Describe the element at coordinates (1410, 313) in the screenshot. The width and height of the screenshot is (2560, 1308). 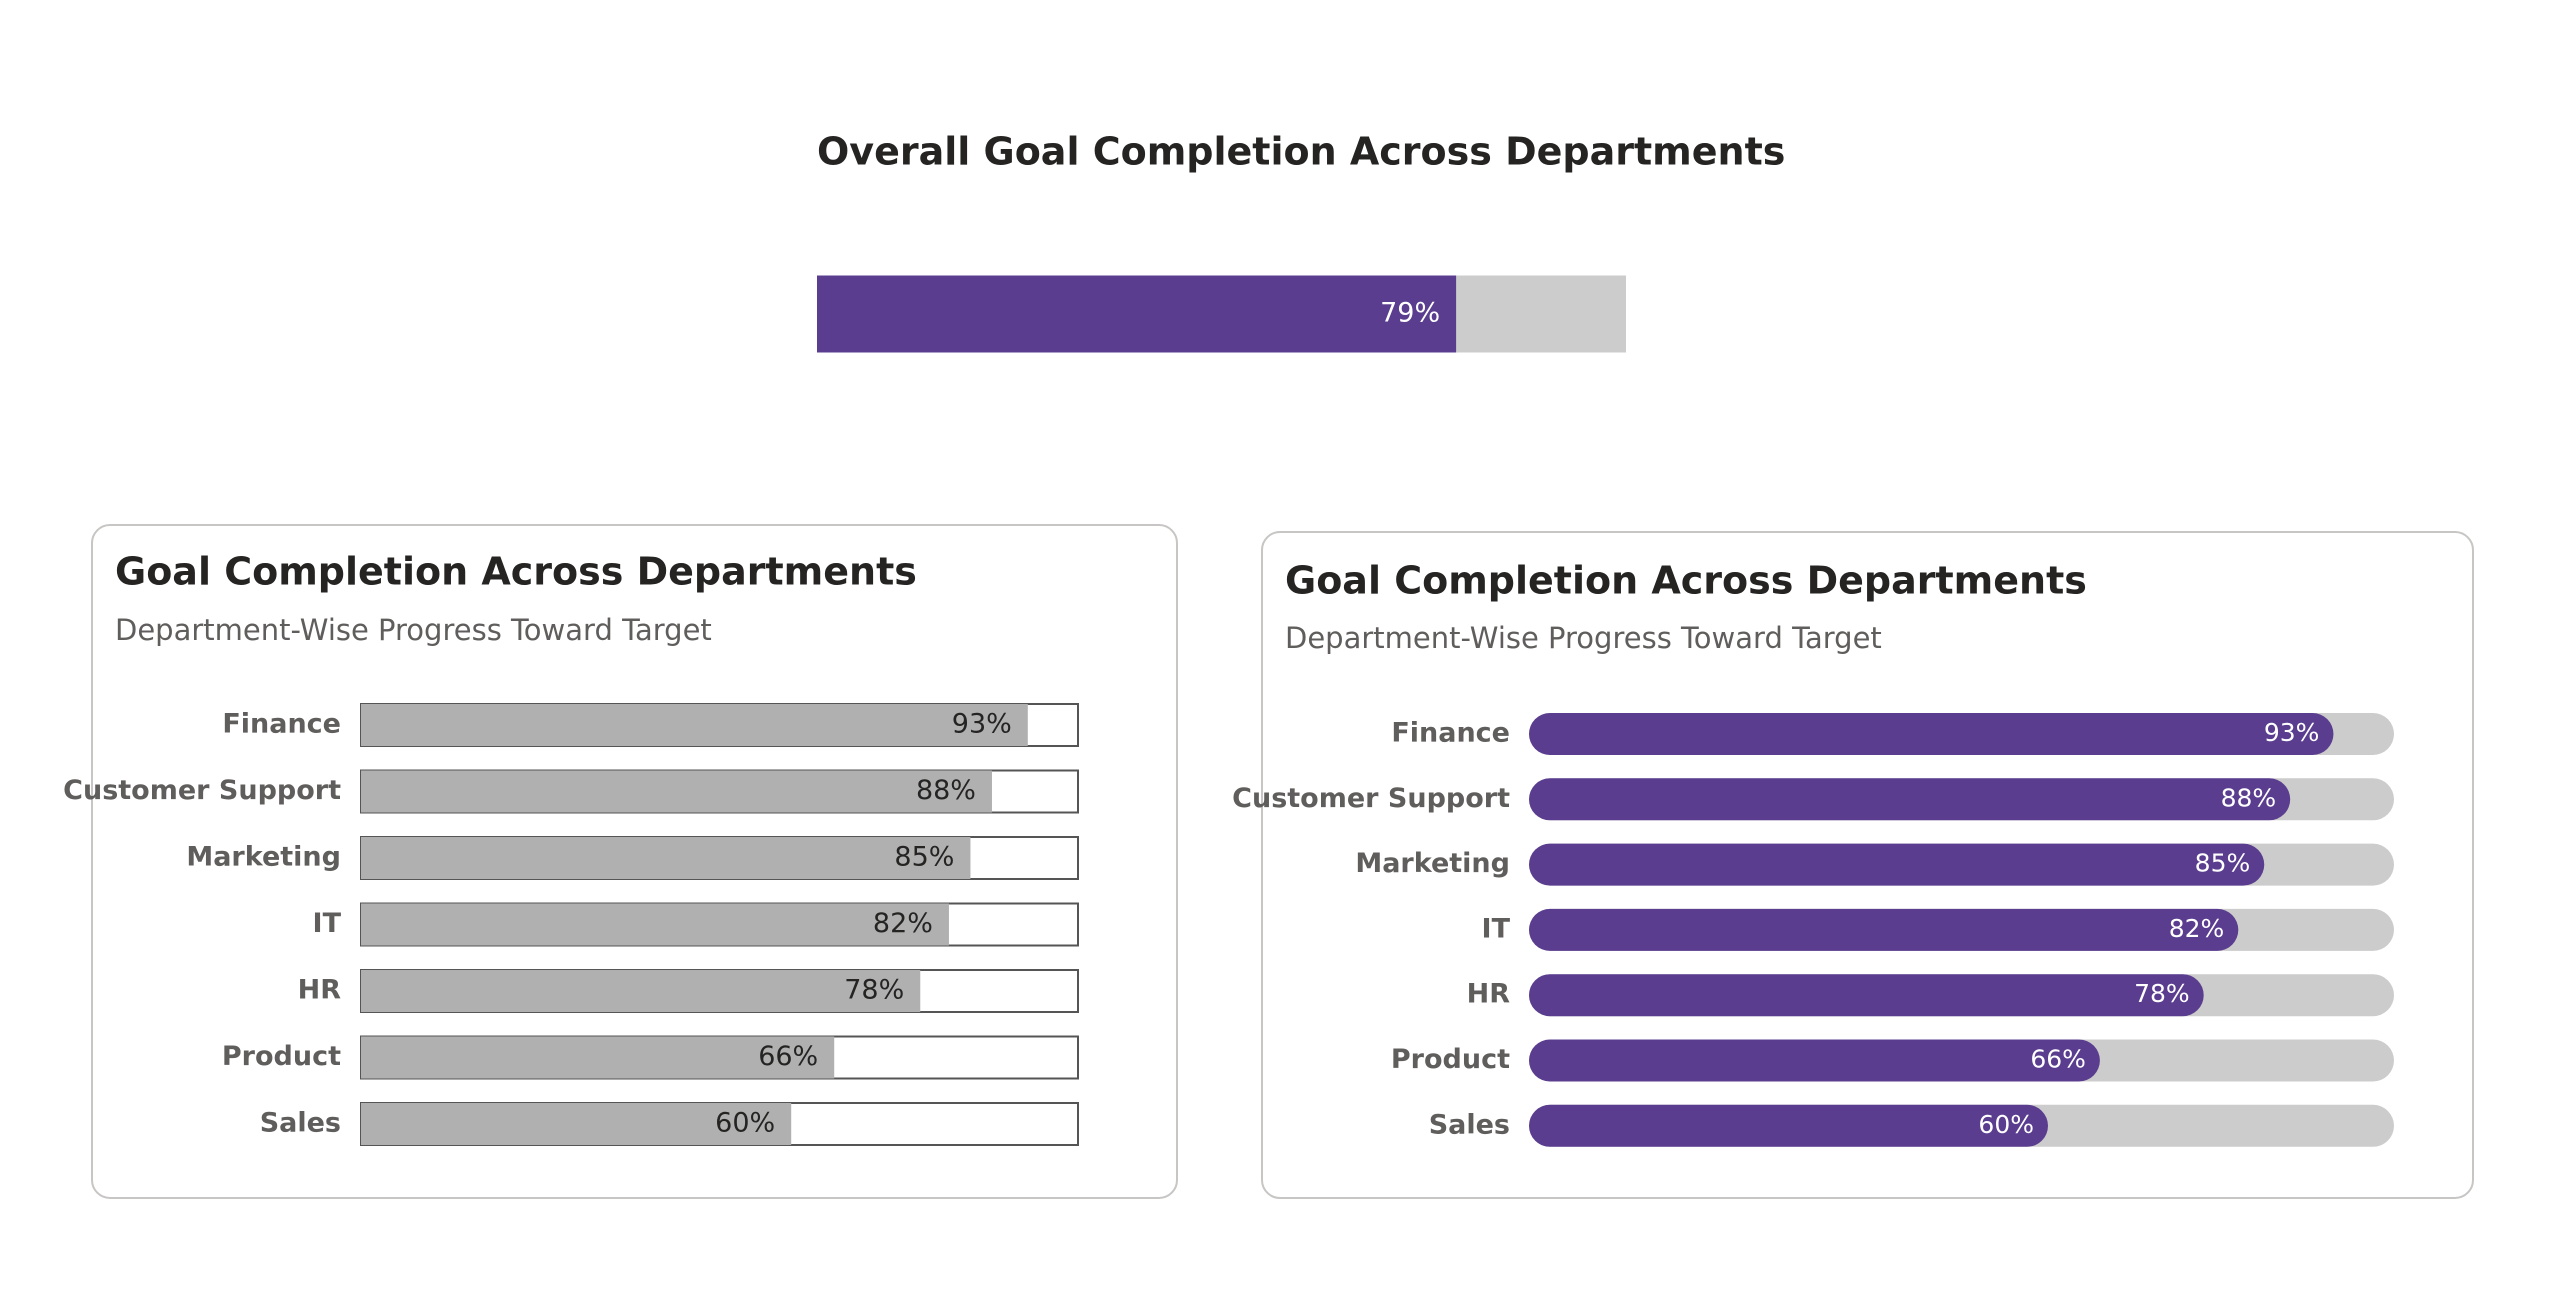
I see `value-label: 79%` at that location.